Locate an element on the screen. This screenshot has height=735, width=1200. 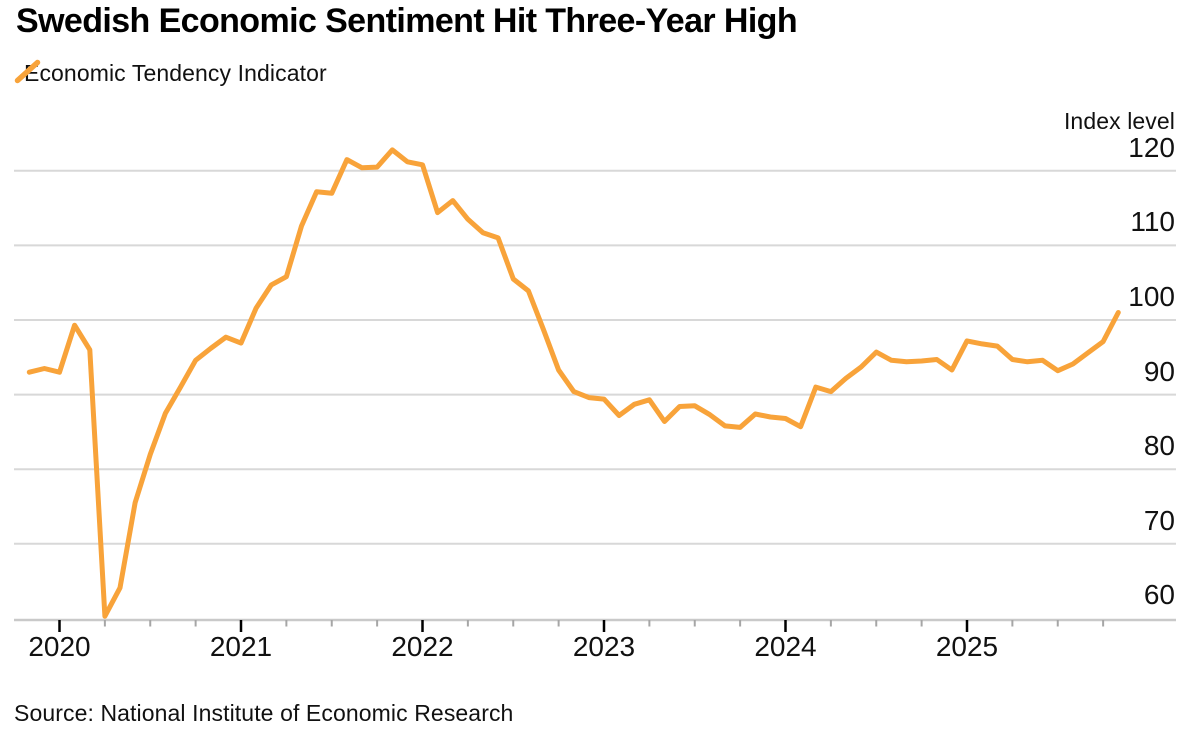
y-tick-label-110: 110 is located at coordinates (1152, 222).